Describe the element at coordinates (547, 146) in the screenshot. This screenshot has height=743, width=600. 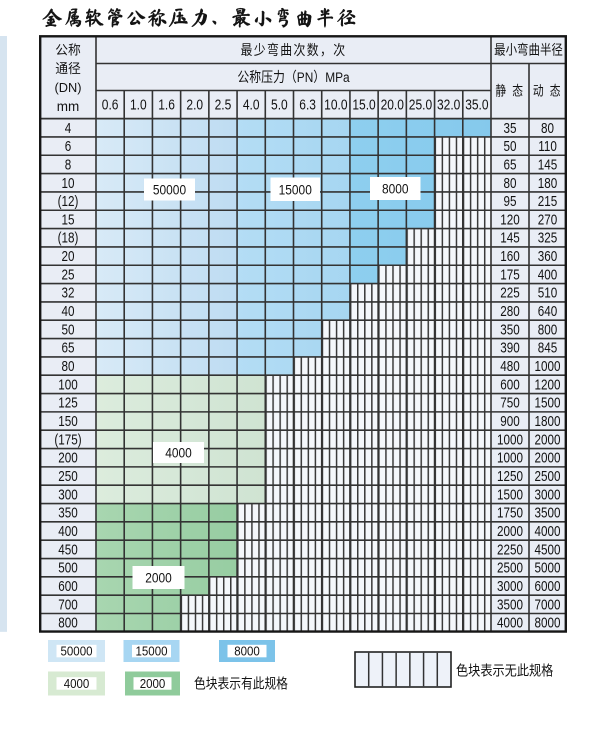
I see `svg-text: 110` at that location.